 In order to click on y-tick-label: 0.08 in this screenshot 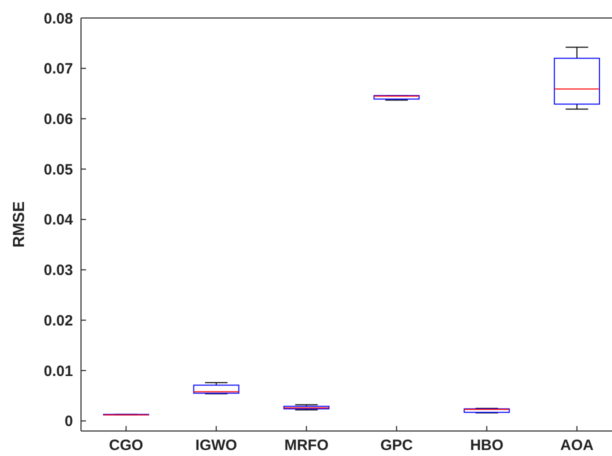, I will do `click(58, 19)`.